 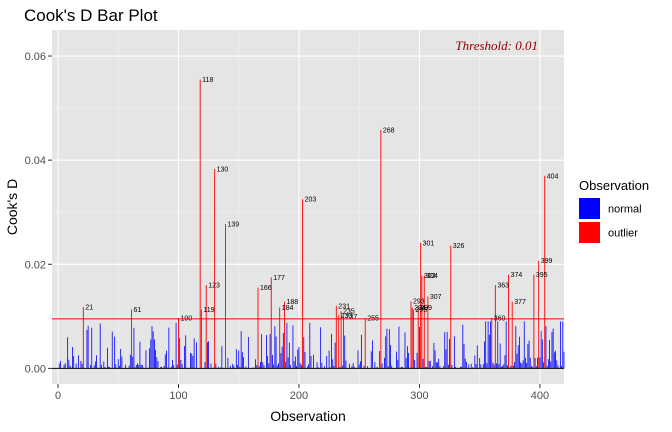 What do you see at coordinates (89, 307) in the screenshot?
I see `outlier-label: 21` at bounding box center [89, 307].